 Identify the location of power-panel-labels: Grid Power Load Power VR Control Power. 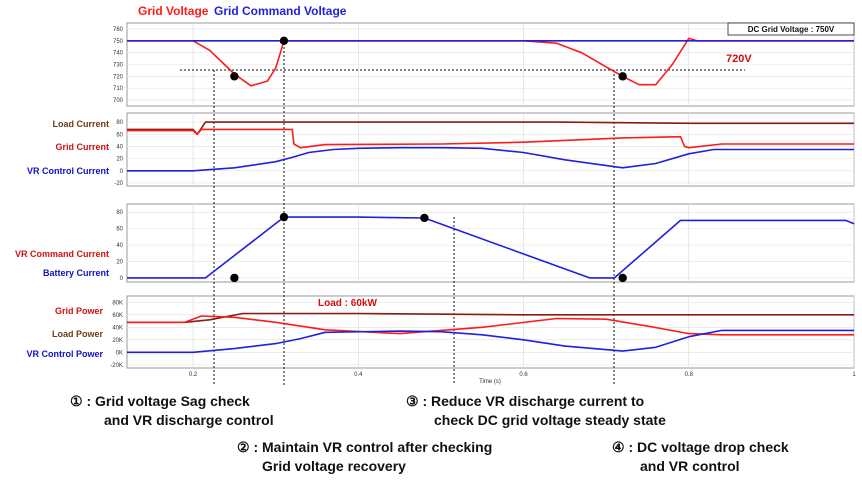
(64, 332).